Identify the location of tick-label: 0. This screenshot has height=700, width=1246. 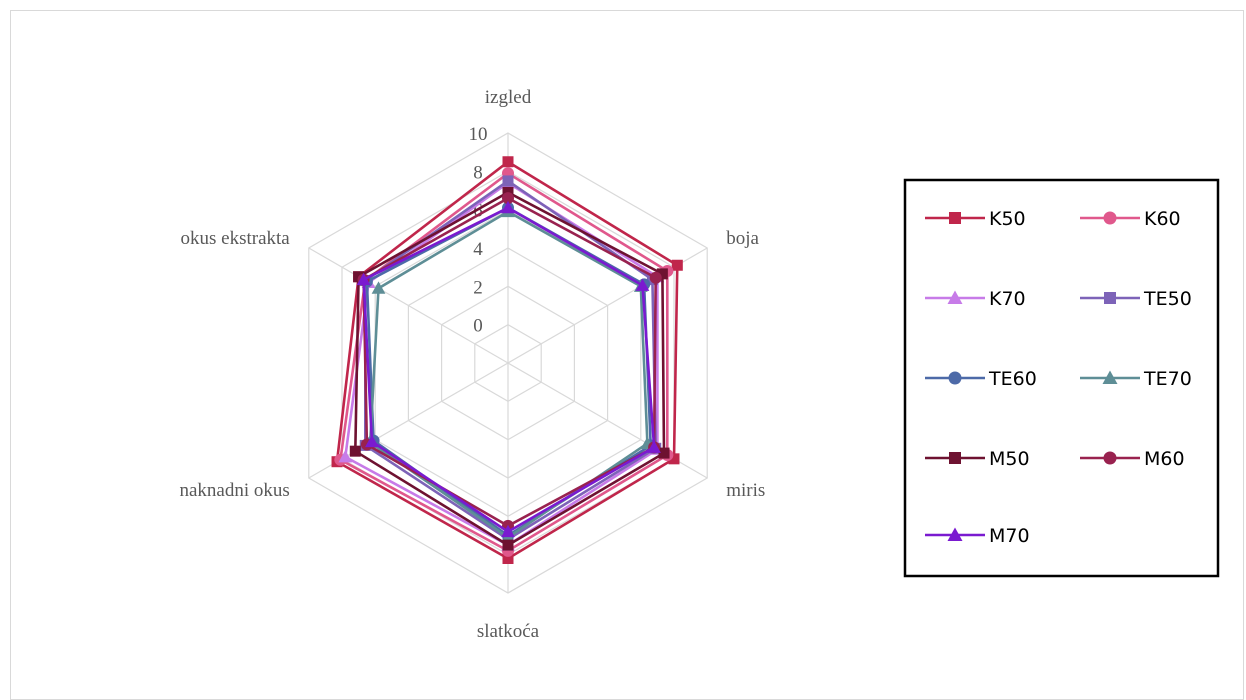
(478, 326).